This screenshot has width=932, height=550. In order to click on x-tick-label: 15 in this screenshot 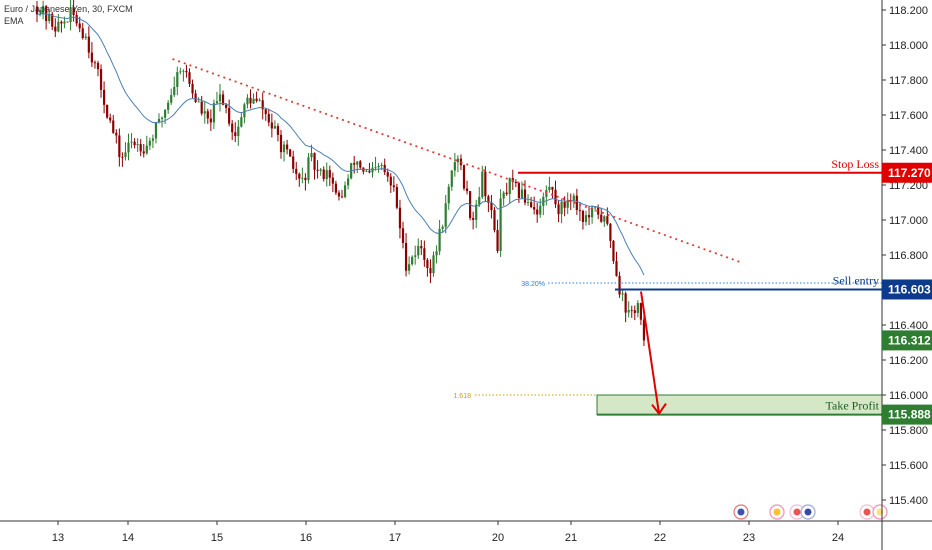, I will do `click(217, 538)`.